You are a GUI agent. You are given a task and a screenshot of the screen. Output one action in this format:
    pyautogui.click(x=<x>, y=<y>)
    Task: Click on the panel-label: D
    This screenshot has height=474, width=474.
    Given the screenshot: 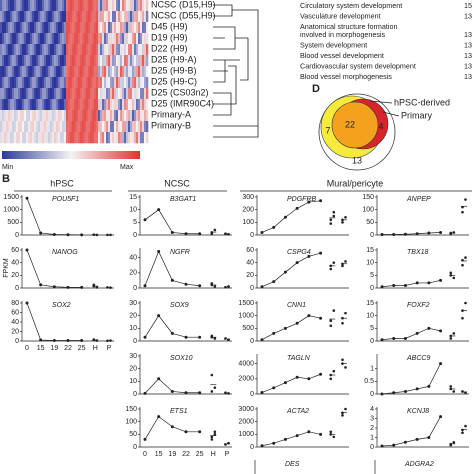 What is the action you would take?
    pyautogui.click(x=316, y=89)
    